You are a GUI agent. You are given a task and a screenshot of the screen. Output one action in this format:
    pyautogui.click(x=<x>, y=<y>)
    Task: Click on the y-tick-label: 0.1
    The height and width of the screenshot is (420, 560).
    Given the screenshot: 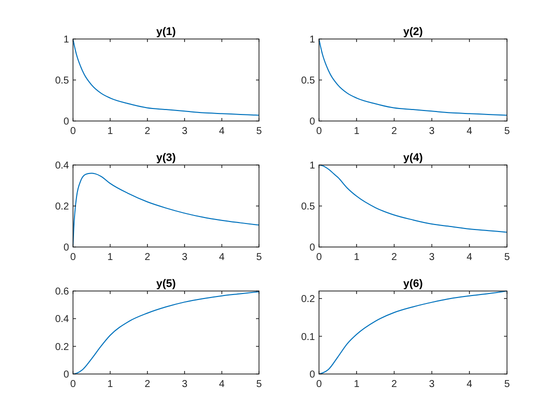 What is the action you would take?
    pyautogui.click(x=308, y=337)
    